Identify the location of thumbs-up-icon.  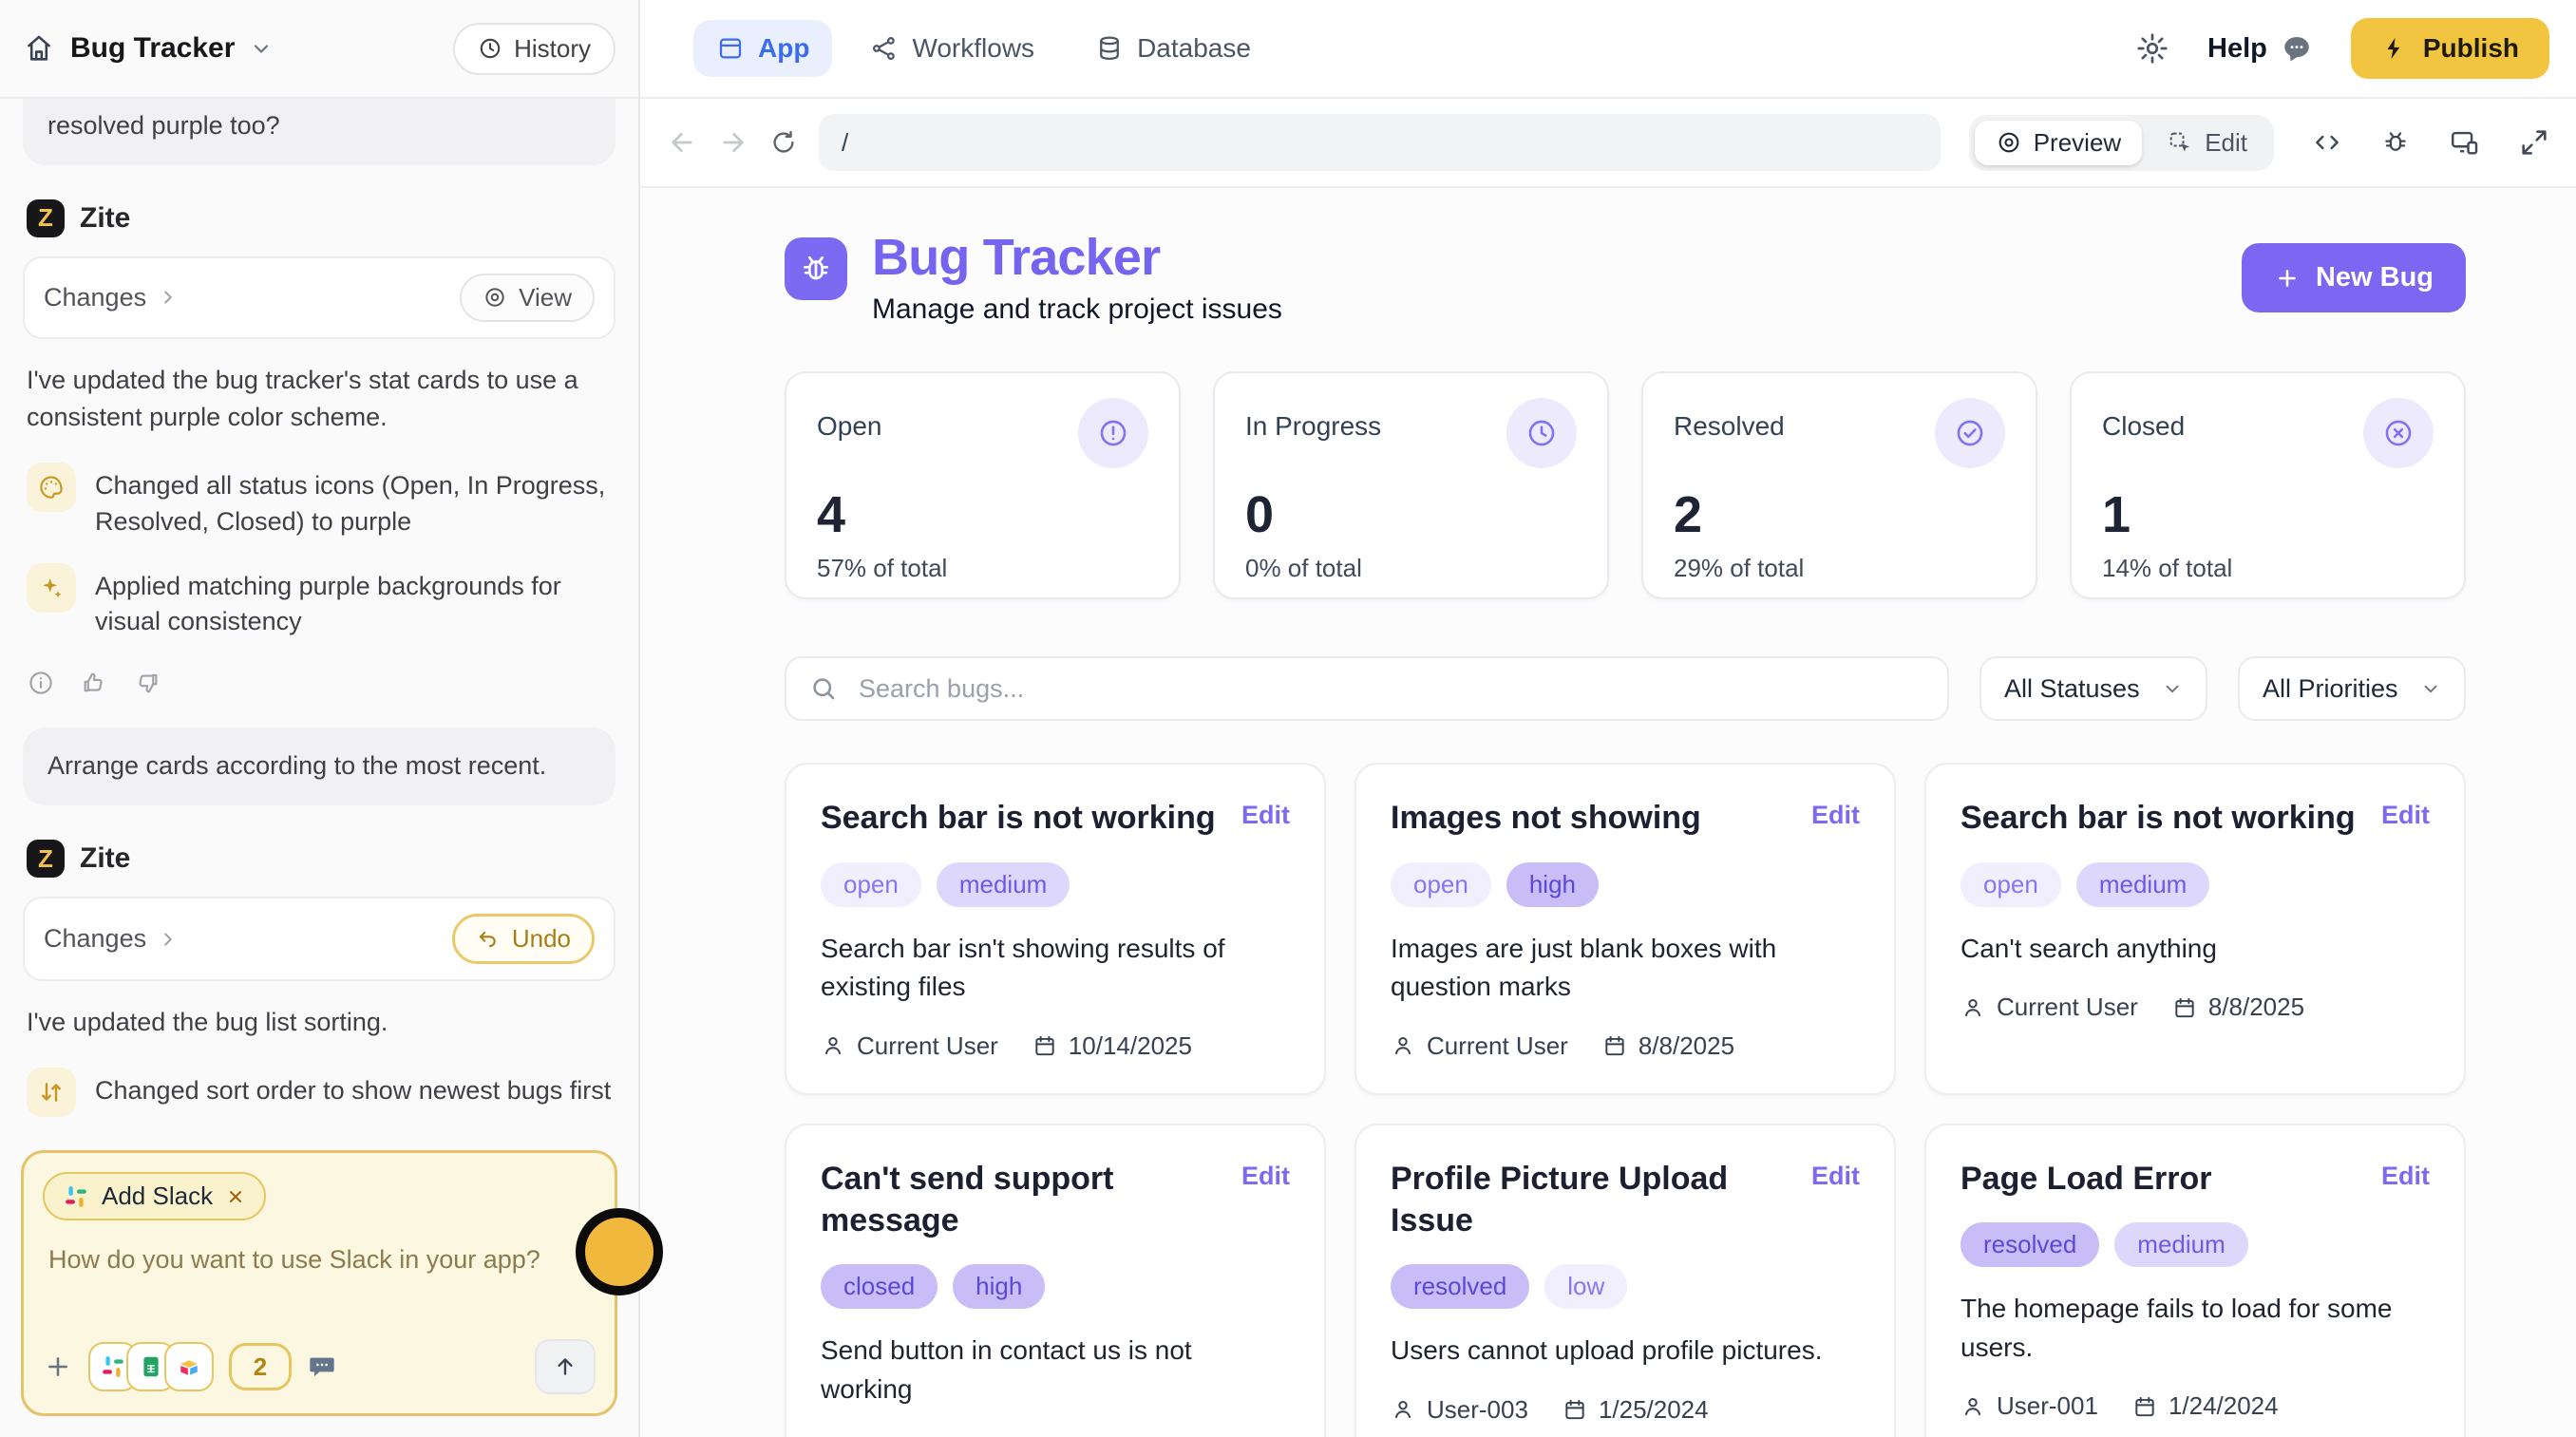
(94, 683).